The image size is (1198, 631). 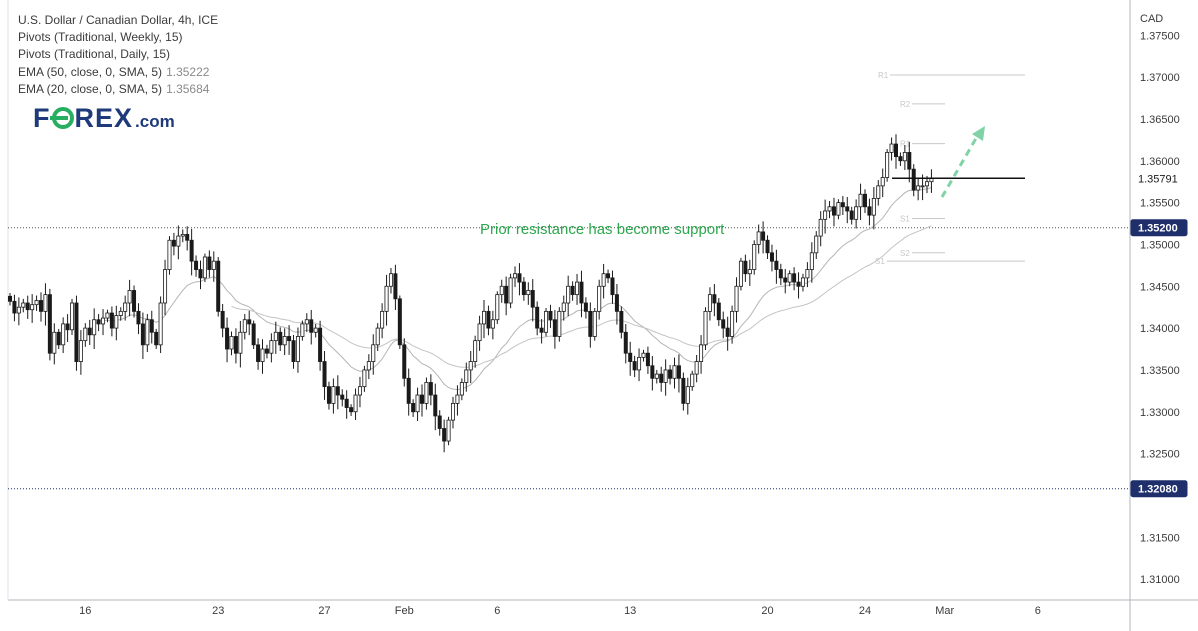 I want to click on trend-arrow-shaft, so click(x=960, y=166).